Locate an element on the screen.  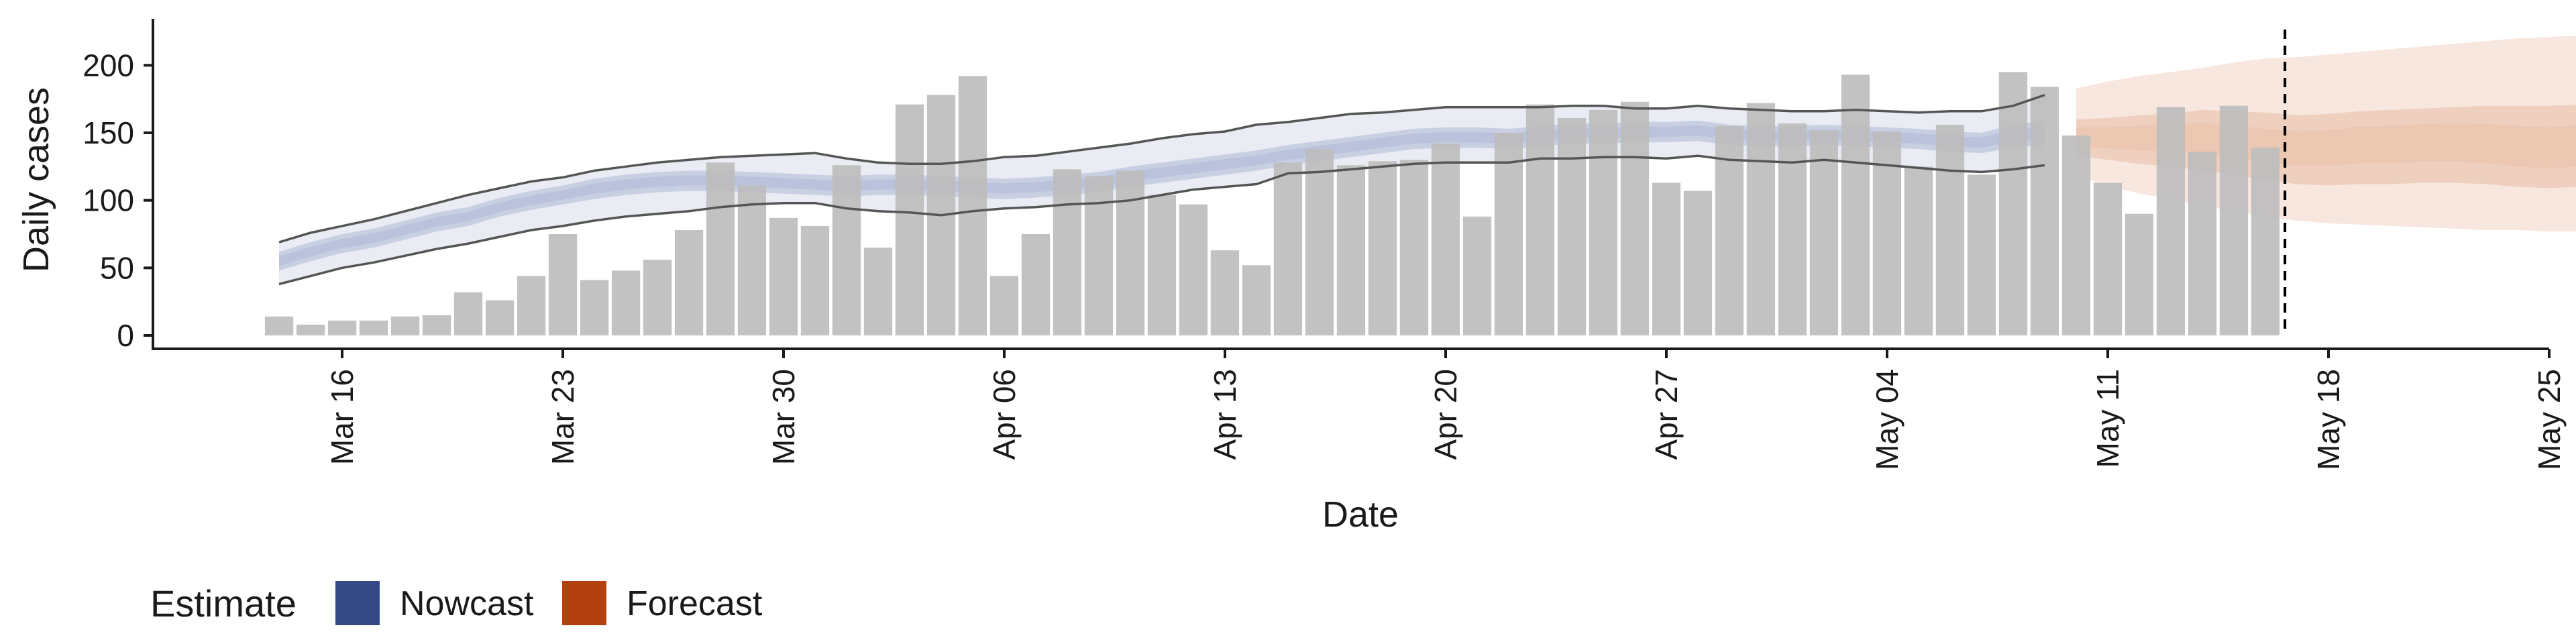
legend-label-nowcast: Nowcast is located at coordinates (467, 603).